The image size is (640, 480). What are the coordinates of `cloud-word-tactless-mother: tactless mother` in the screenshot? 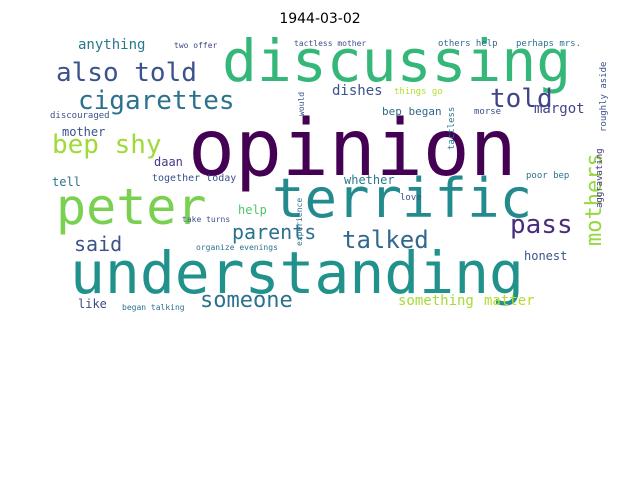 It's located at (330, 43).